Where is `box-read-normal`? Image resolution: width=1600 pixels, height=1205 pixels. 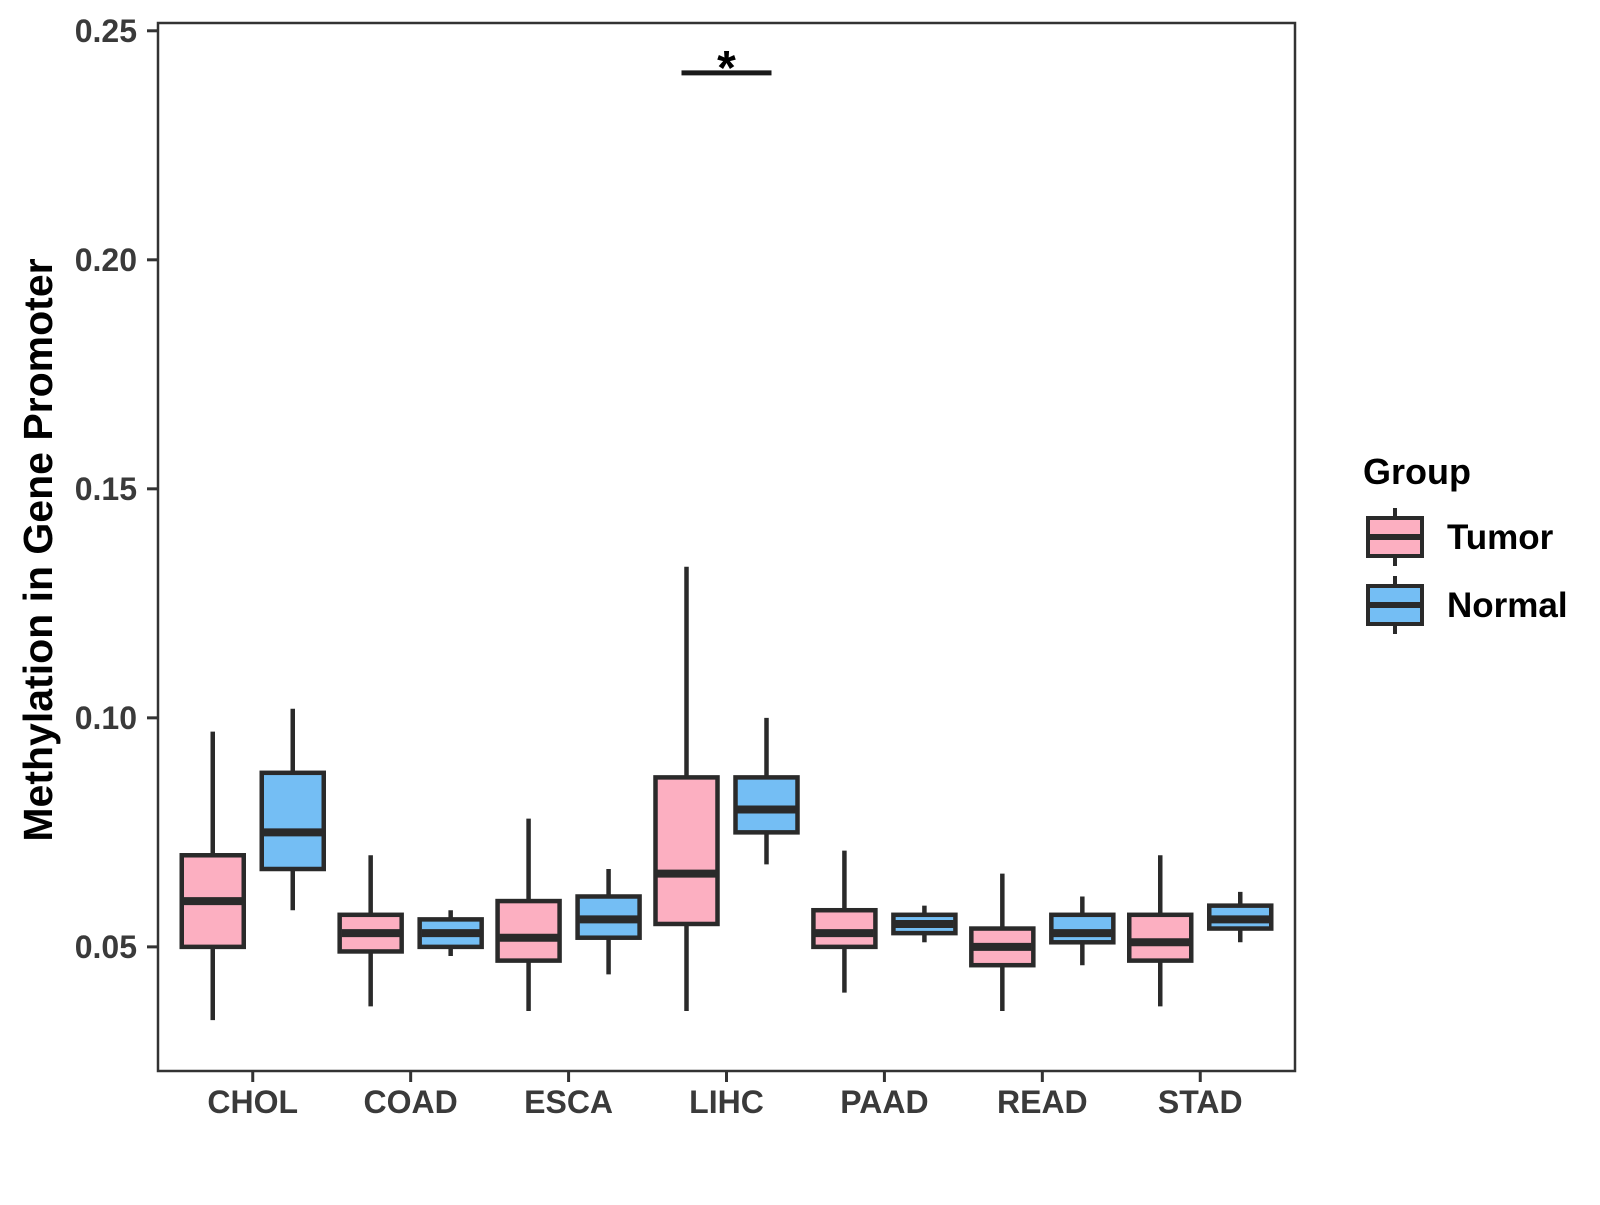
box-read-normal is located at coordinates (1082, 928).